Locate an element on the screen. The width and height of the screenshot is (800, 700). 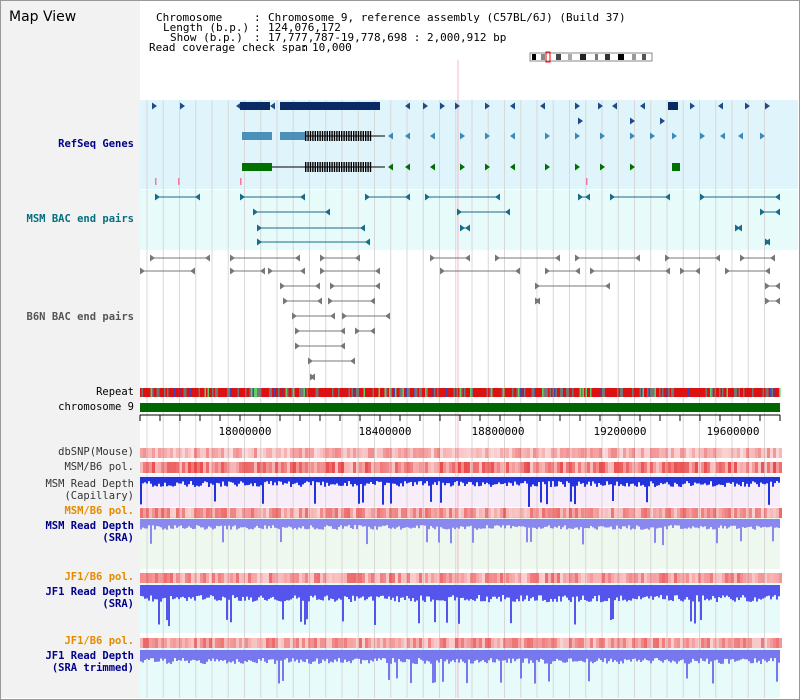
msm-bac-end is located at coordinates (302, 197).